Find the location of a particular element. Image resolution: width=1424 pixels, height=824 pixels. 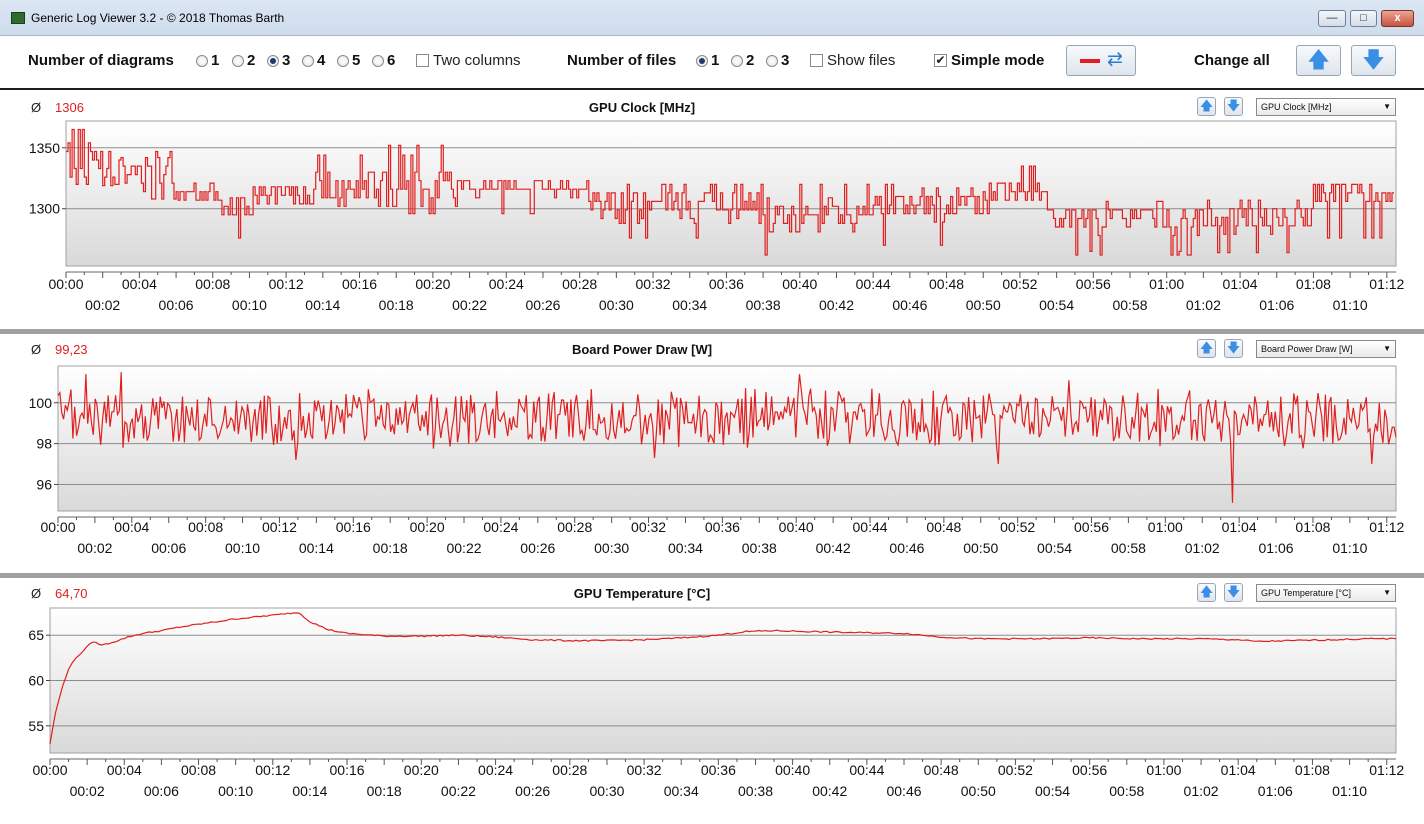

simple-mode-checkbox: ✔ is located at coordinates (940, 60).